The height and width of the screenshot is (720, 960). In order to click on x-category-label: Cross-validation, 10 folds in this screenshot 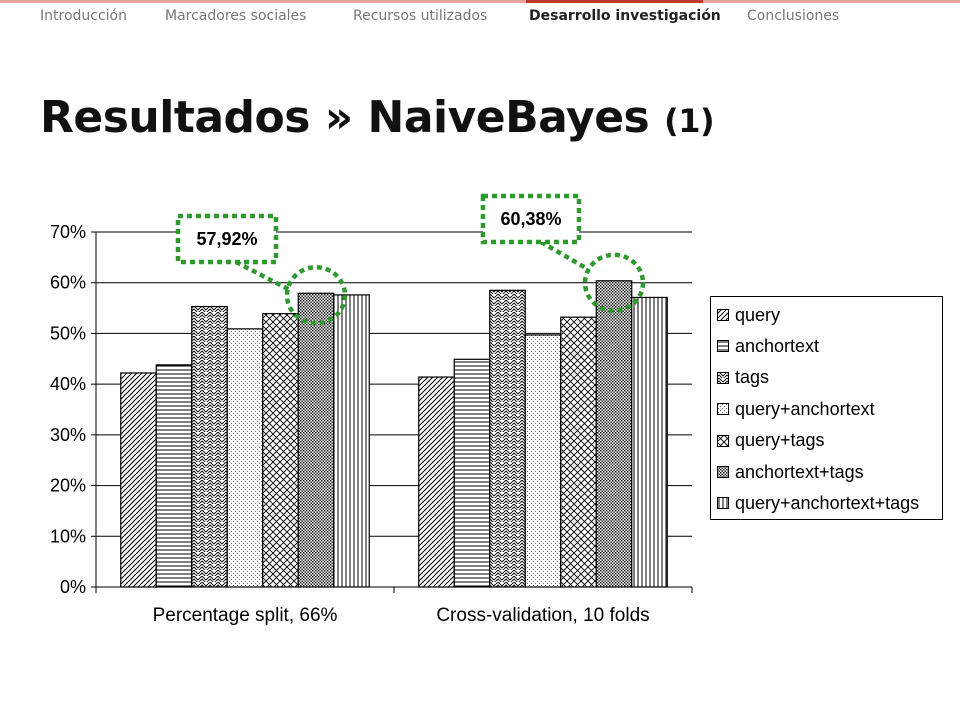, I will do `click(542, 615)`.